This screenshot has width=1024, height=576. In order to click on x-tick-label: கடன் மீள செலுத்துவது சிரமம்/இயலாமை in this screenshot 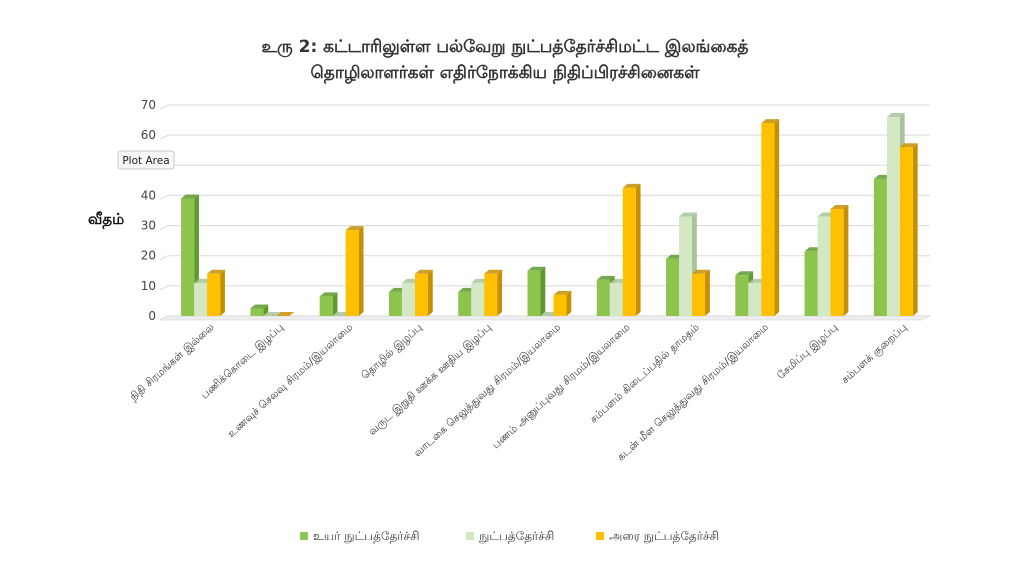, I will do `click(693, 392)`.